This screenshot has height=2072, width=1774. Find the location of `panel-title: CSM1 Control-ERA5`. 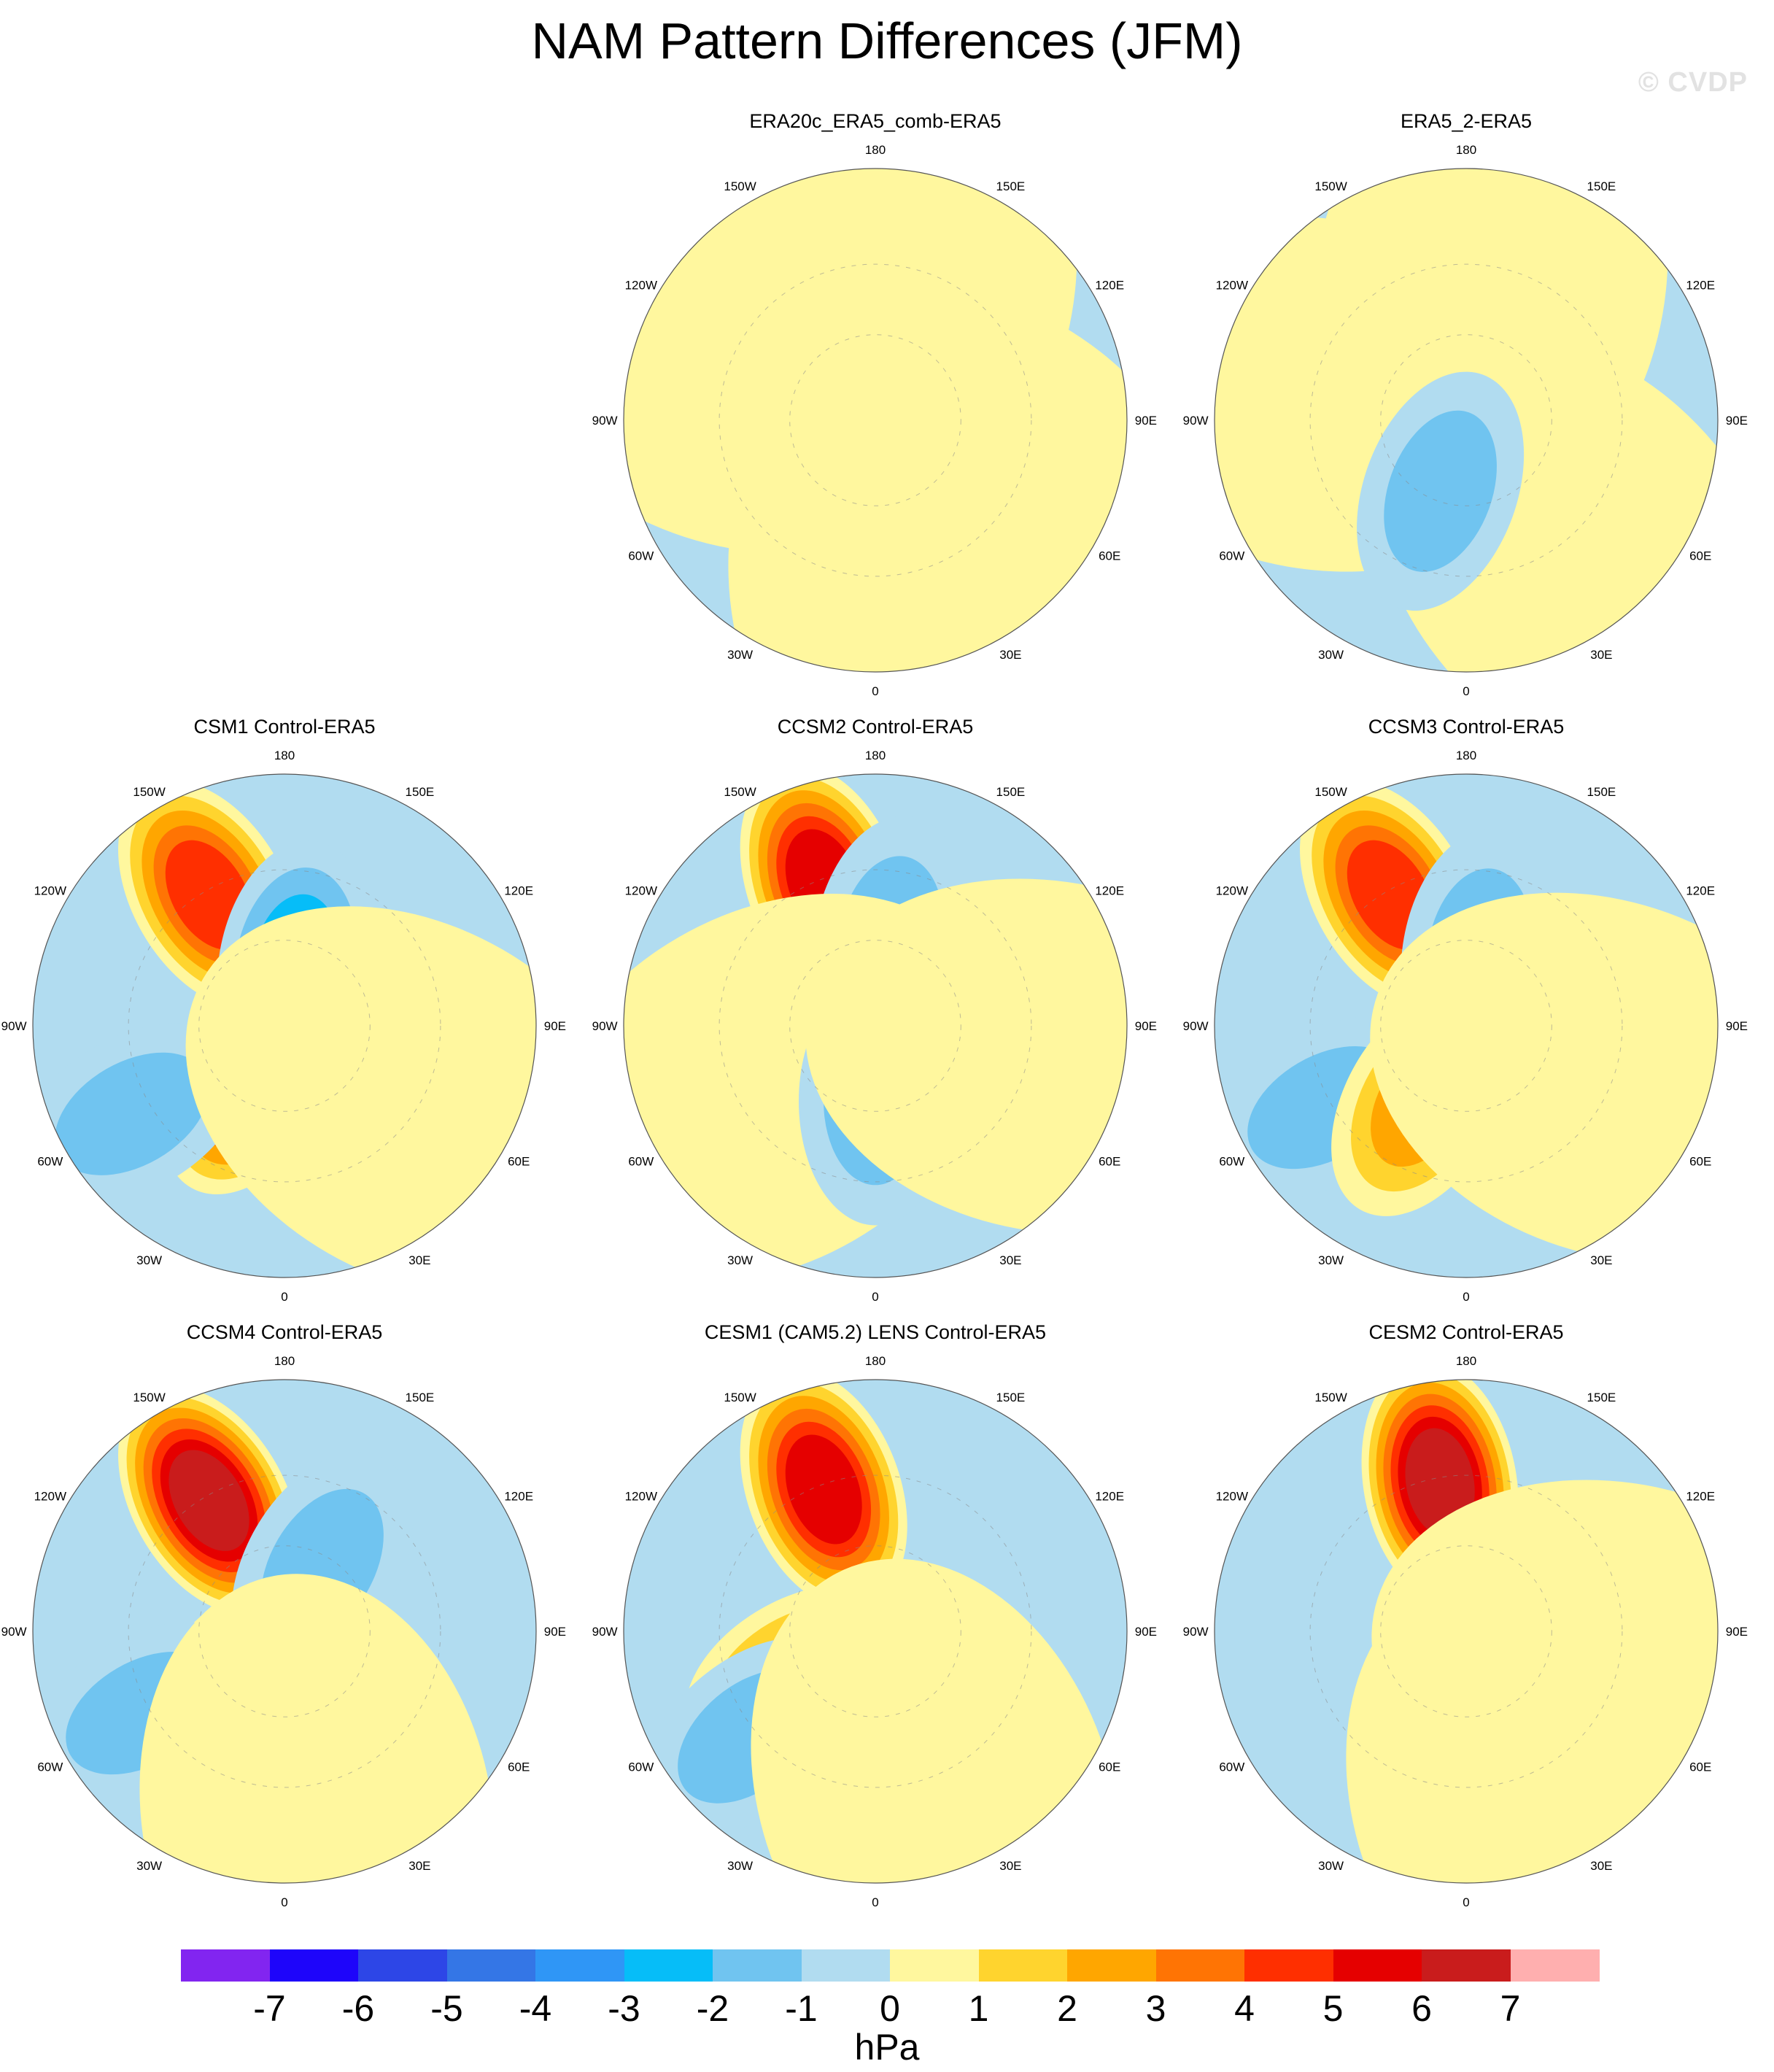

panel-title: CSM1 Control-ERA5 is located at coordinates (284, 727).